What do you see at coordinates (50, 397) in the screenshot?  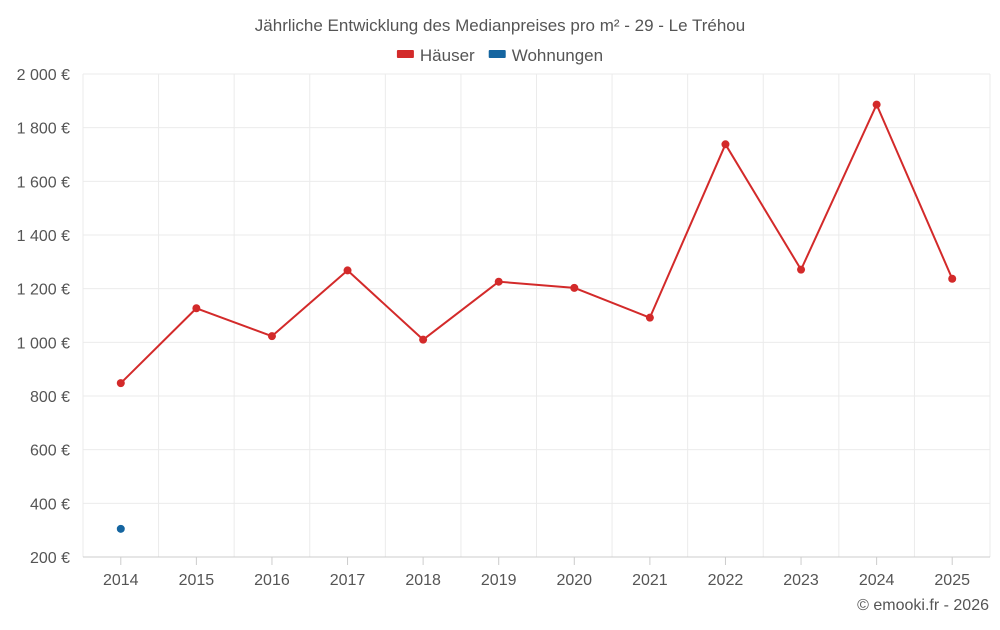 I see `y-tick-label: 800 €` at bounding box center [50, 397].